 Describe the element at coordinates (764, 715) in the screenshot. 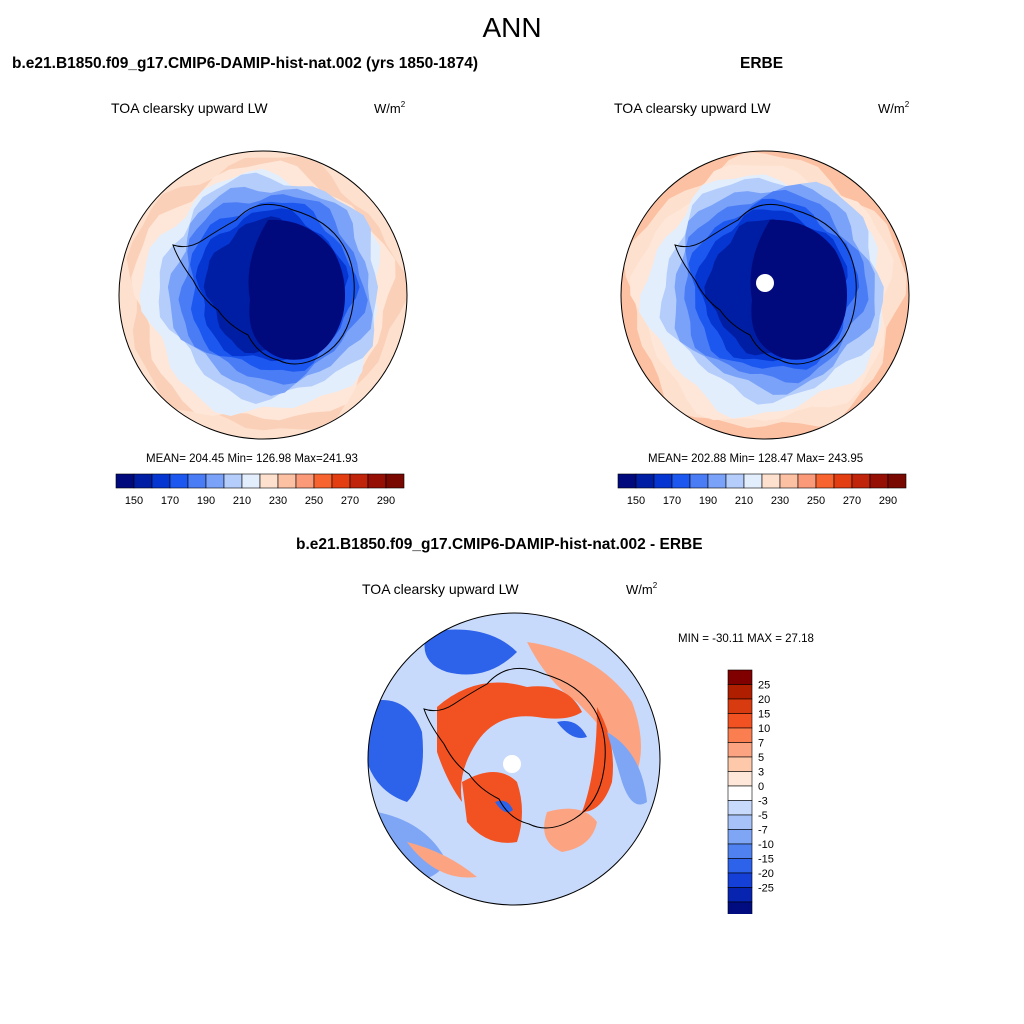

I see `colorbar-tick-label: 15` at that location.